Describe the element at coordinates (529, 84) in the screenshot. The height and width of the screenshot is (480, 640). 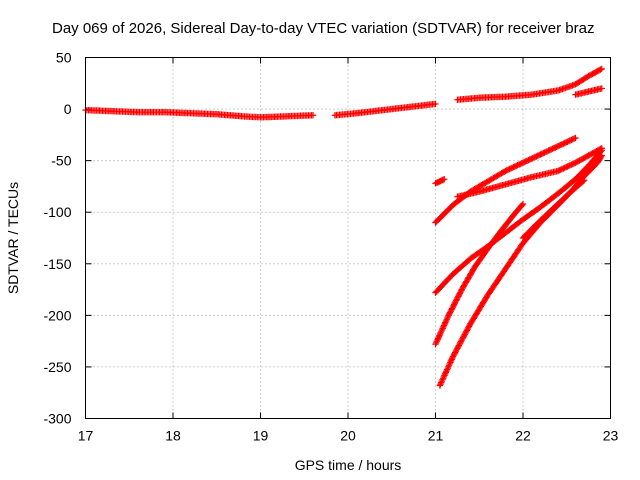
I see `series-s2` at that location.